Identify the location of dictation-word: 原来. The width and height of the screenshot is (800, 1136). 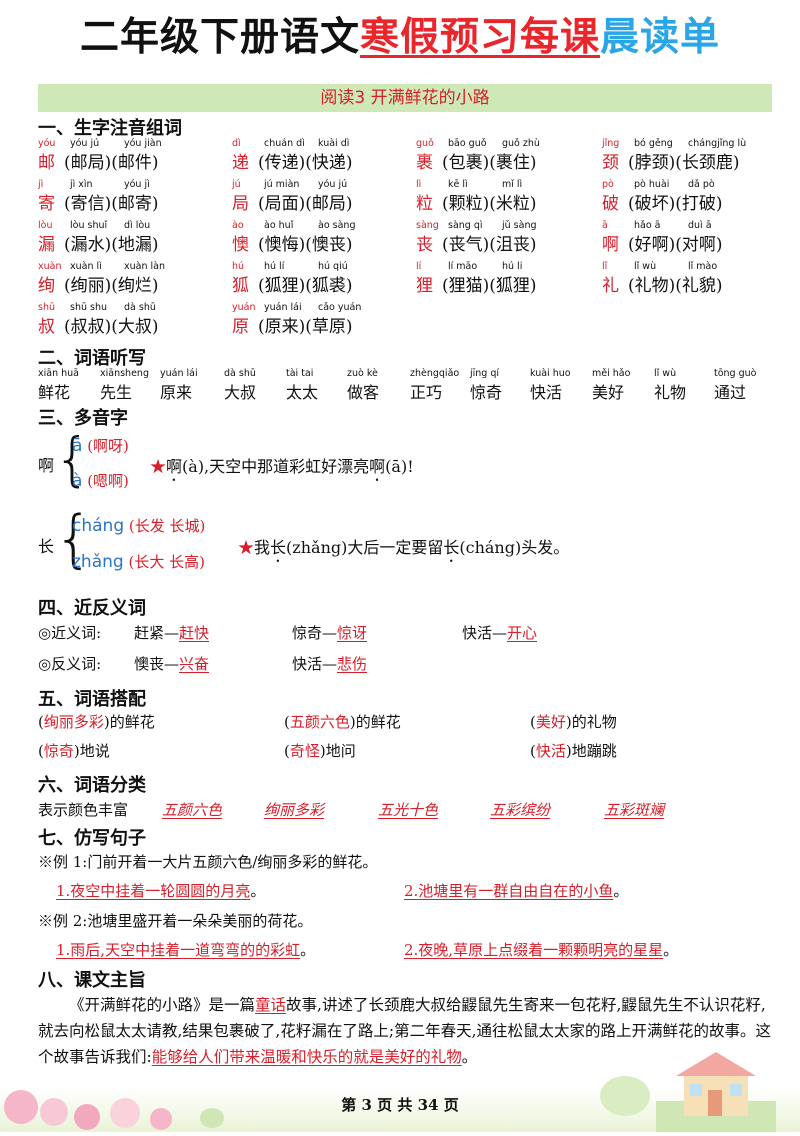
(176, 392).